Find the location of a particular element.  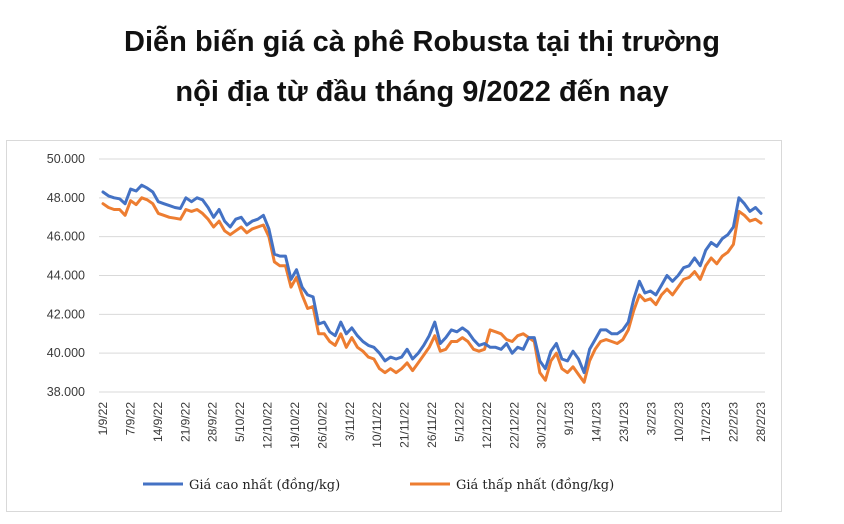

chart-title-line-2: nội địa từ đầu tháng 9/2022 đến nay is located at coordinates (422, 92).